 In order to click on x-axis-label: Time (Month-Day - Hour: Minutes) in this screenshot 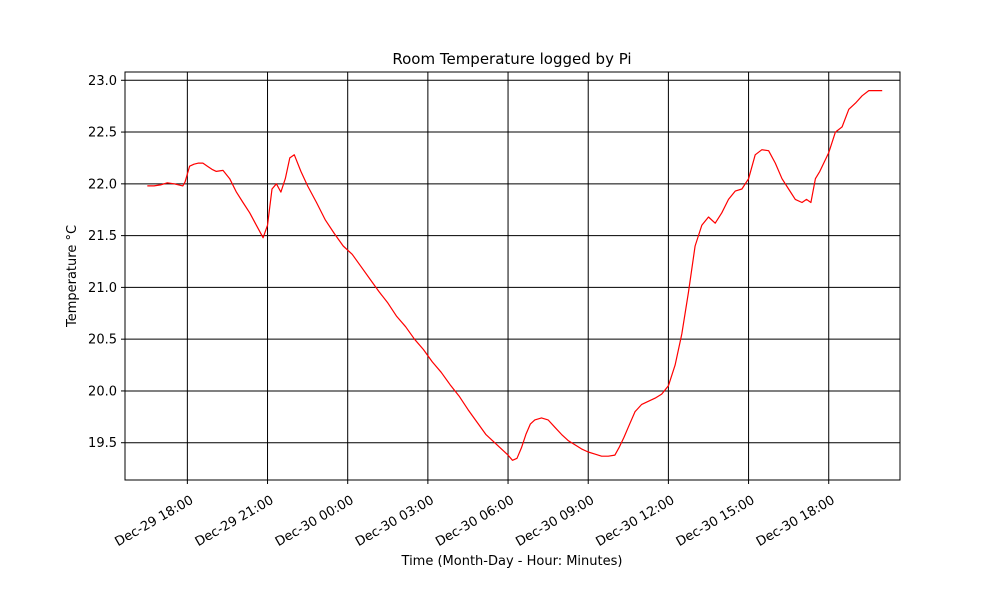, I will do `click(512, 561)`.